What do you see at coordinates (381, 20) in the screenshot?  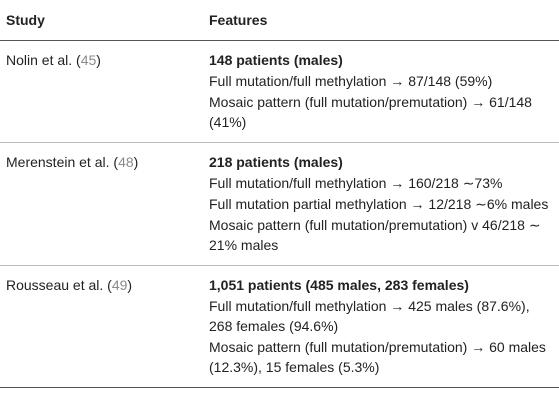 I see `header-cell: Features` at bounding box center [381, 20].